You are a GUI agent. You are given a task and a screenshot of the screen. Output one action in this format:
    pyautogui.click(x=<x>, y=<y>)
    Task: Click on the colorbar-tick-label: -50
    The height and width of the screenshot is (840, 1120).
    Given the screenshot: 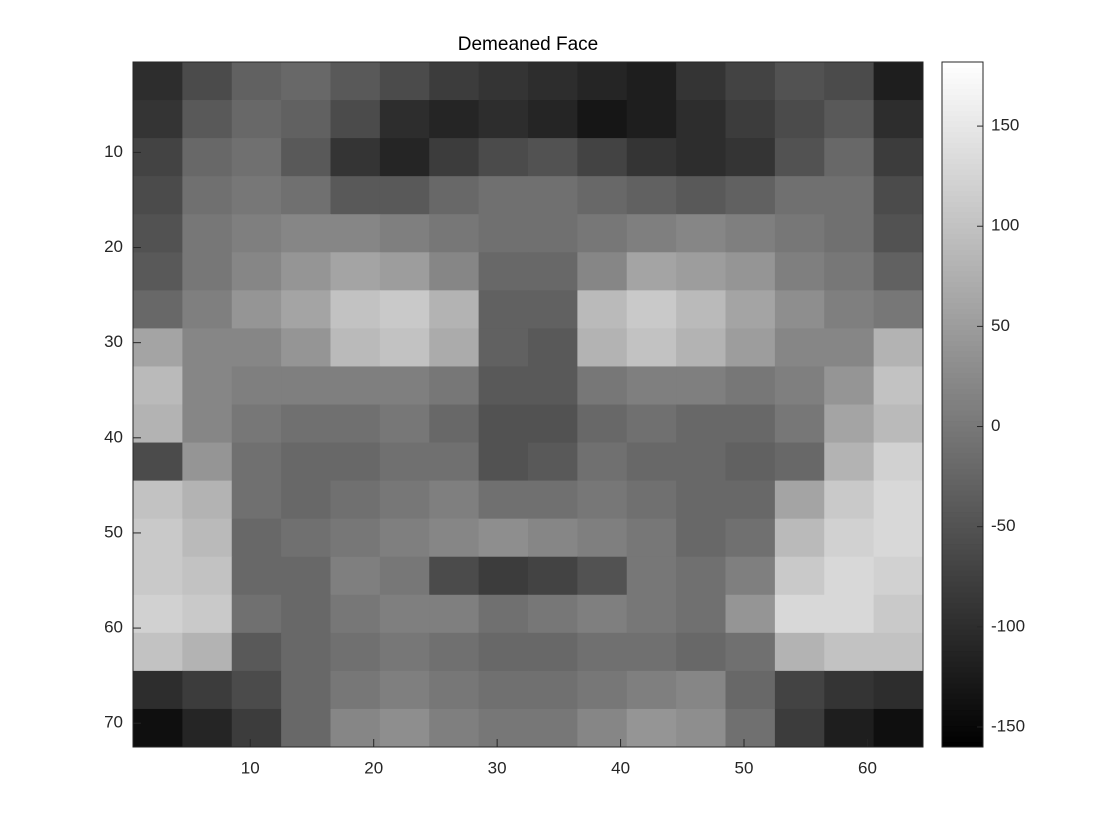 What is the action you would take?
    pyautogui.click(x=1003, y=525)
    